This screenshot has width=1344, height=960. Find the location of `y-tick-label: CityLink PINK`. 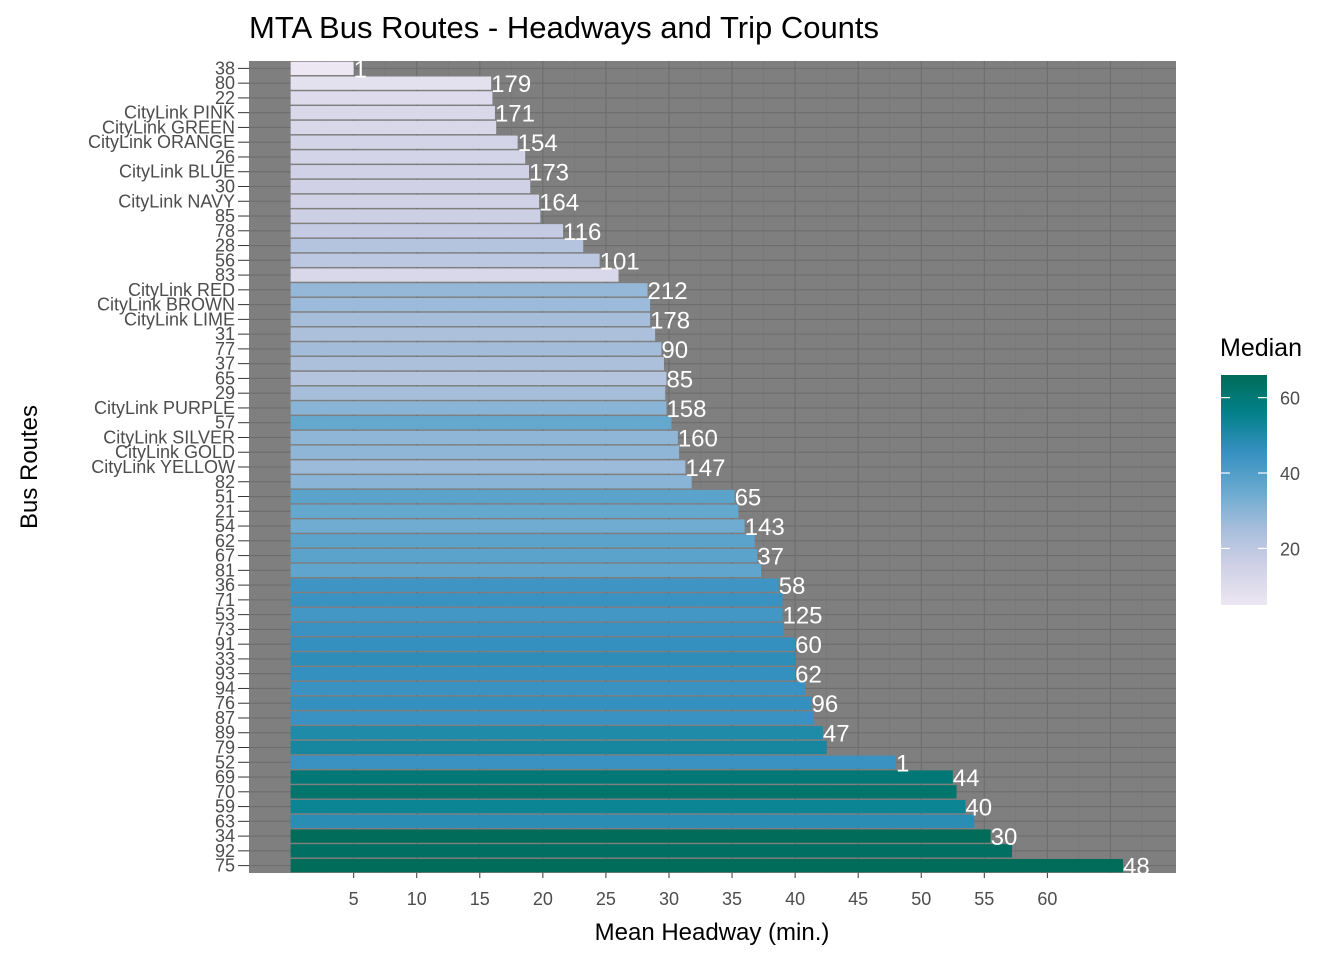

y-tick-label: CityLink PINK is located at coordinates (179, 113).